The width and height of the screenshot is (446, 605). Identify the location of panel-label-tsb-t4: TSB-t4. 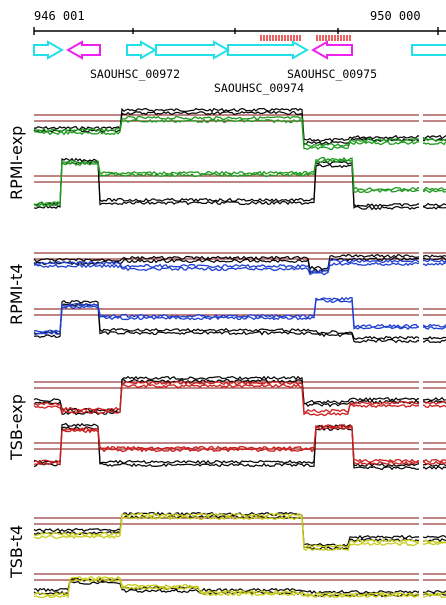
(16, 552).